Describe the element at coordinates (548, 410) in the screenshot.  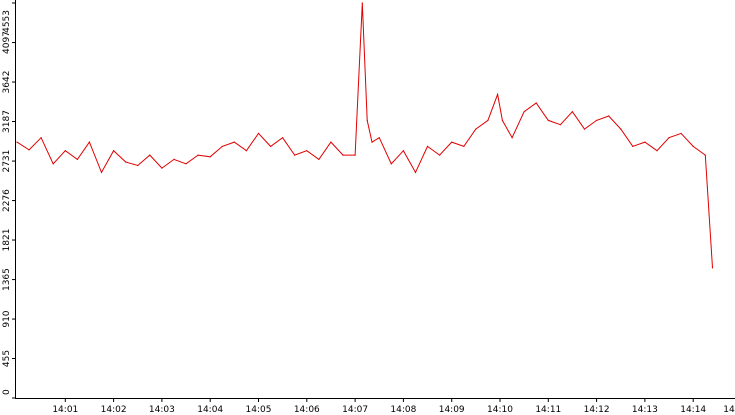
I see `x-tick-label: 14:11` at that location.